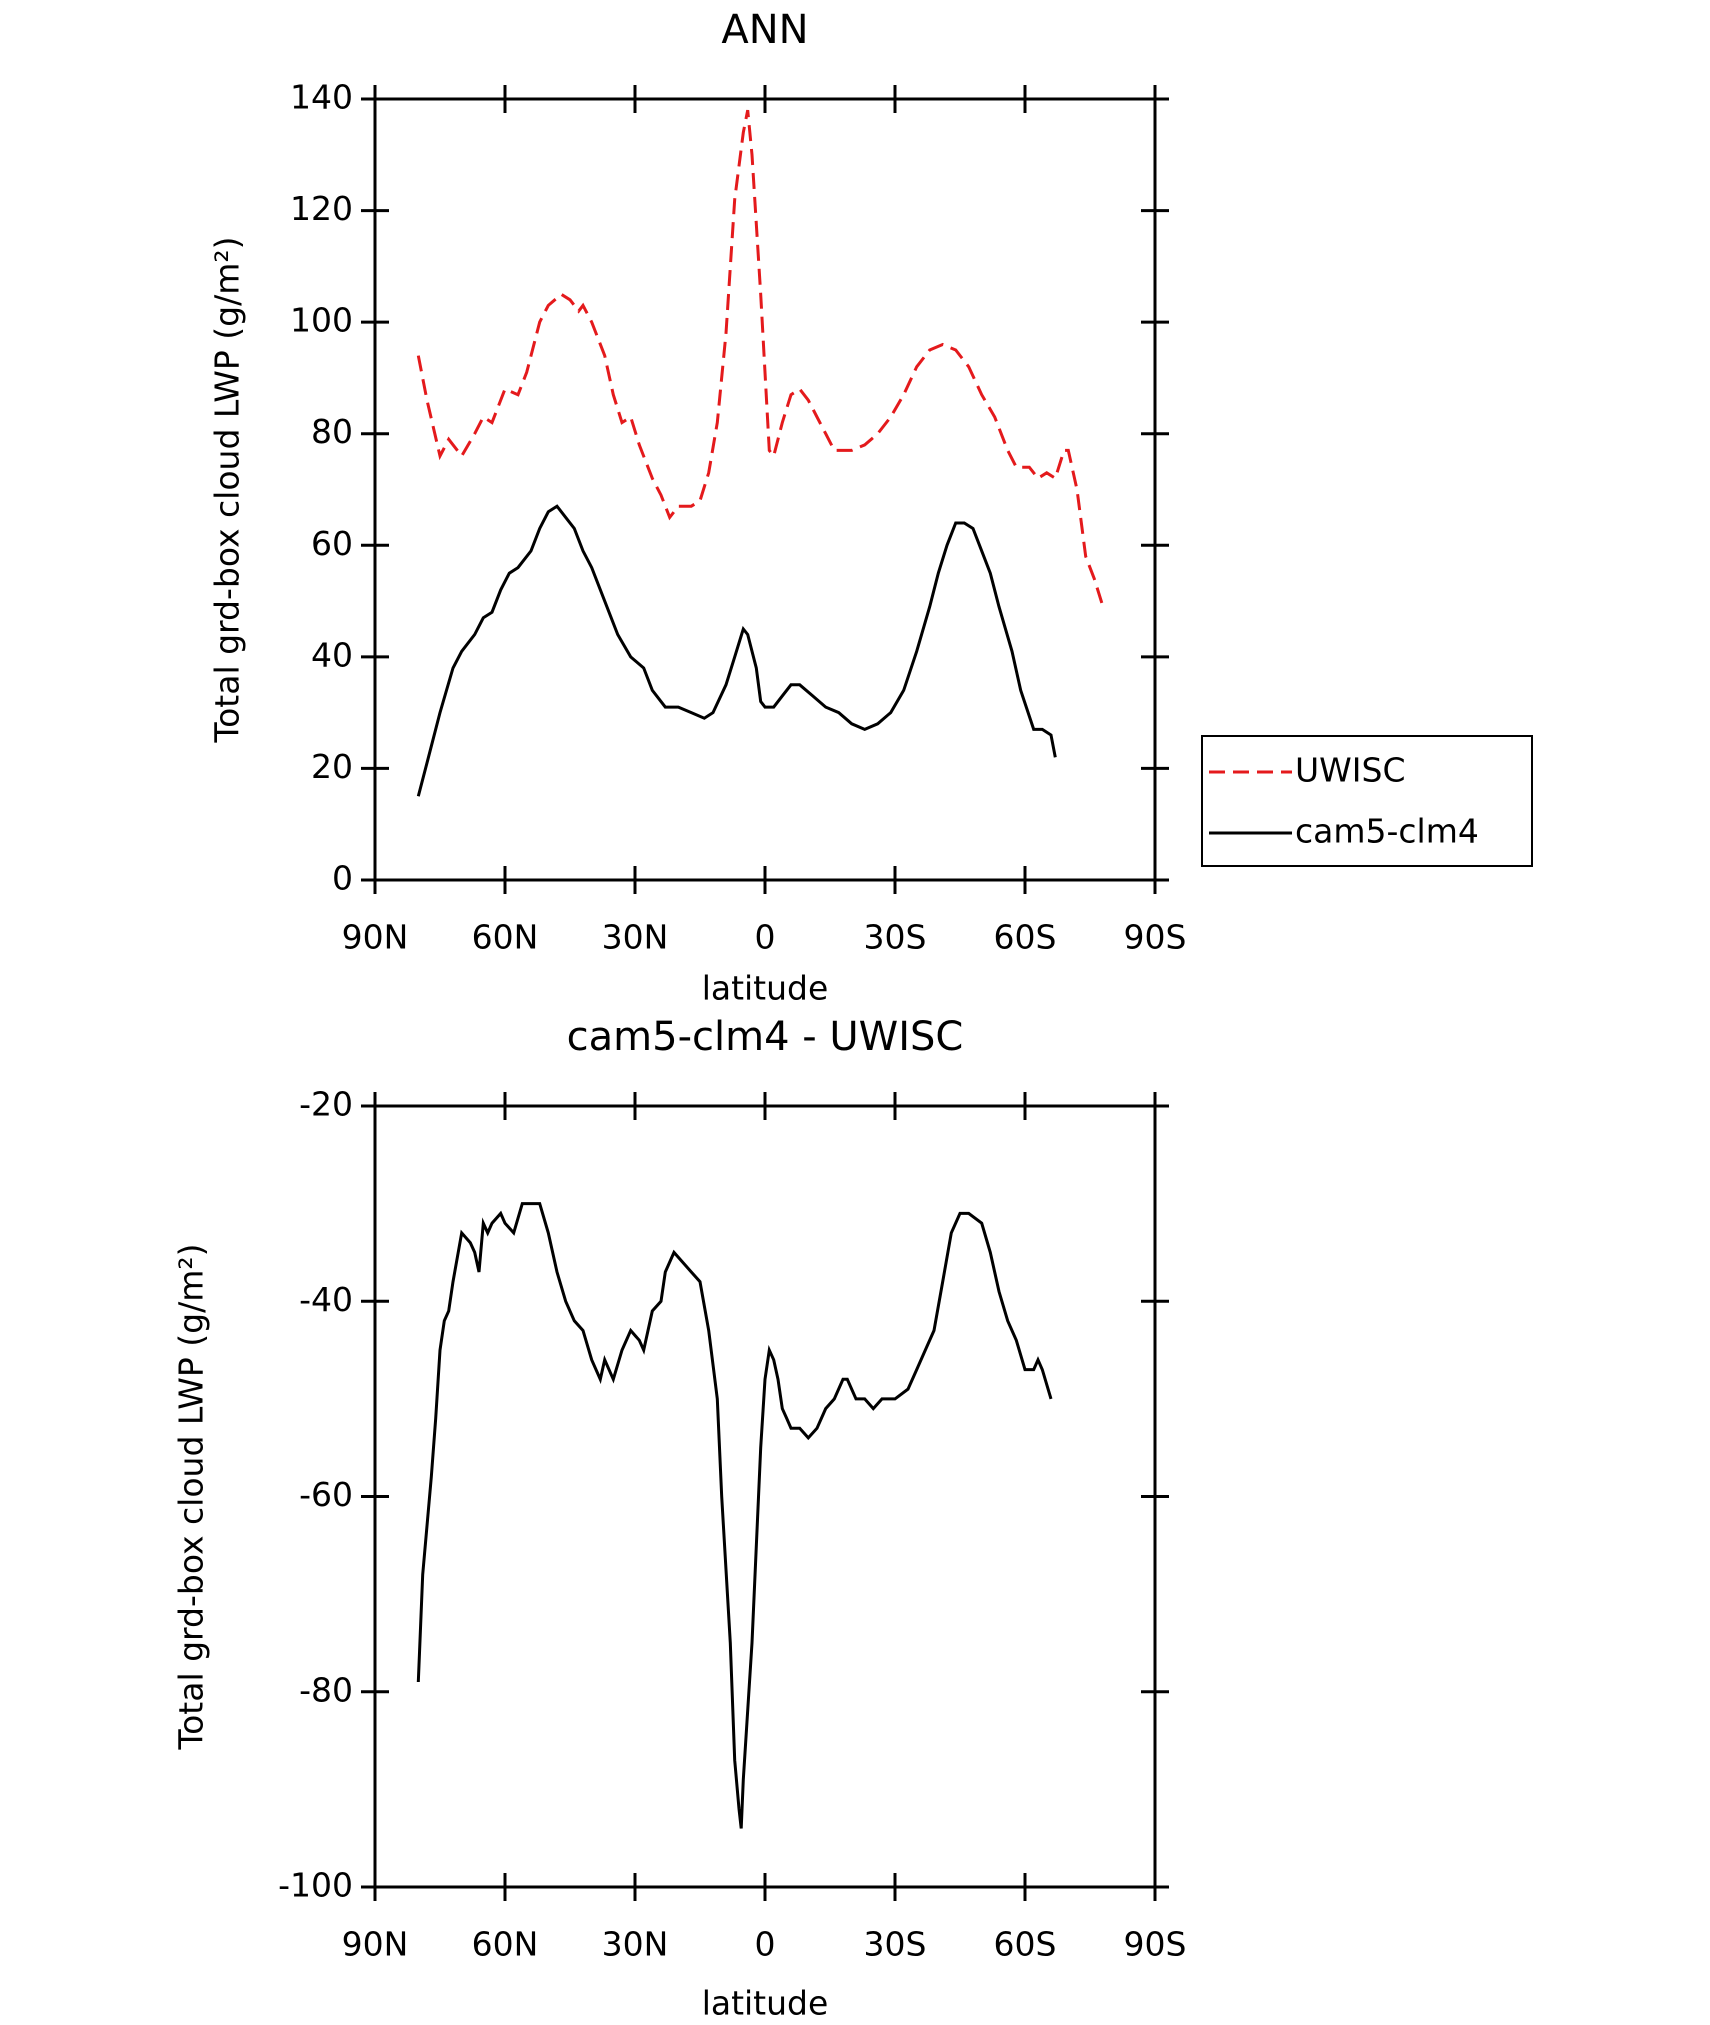 The width and height of the screenshot is (1710, 2025). Describe the element at coordinates (1387, 831) in the screenshot. I see `legend-label: cam5-clm4` at that location.